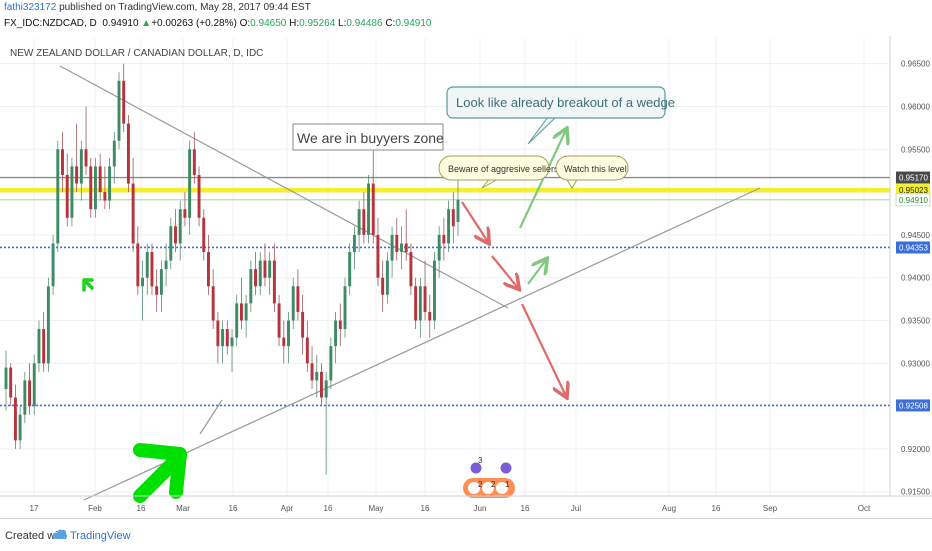 The image size is (932, 551). I want to click on annotation-wedge-callout: Look like already breakout of a wedge, so click(560, 115).